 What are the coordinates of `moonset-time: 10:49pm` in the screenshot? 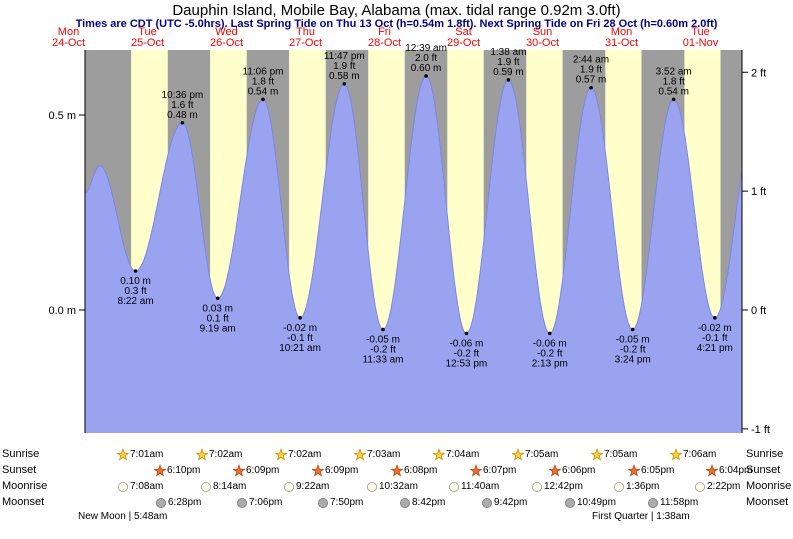 It's located at (596, 502).